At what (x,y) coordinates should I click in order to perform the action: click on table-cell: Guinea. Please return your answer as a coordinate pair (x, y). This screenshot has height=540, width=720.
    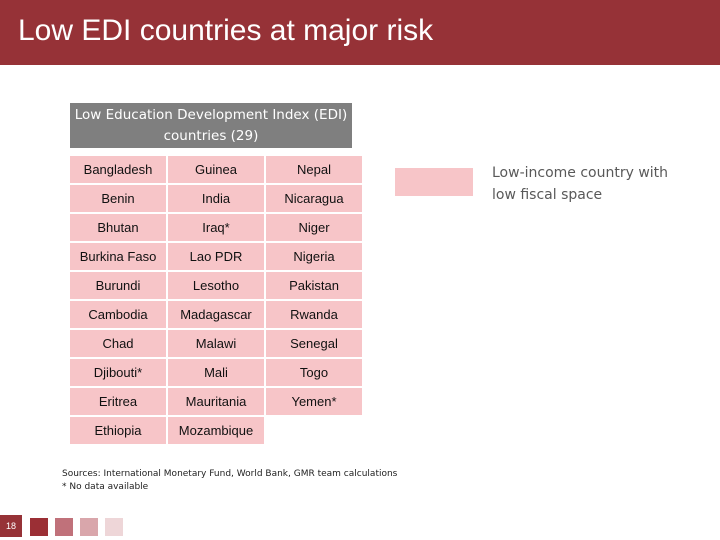
    Looking at the image, I should click on (216, 169).